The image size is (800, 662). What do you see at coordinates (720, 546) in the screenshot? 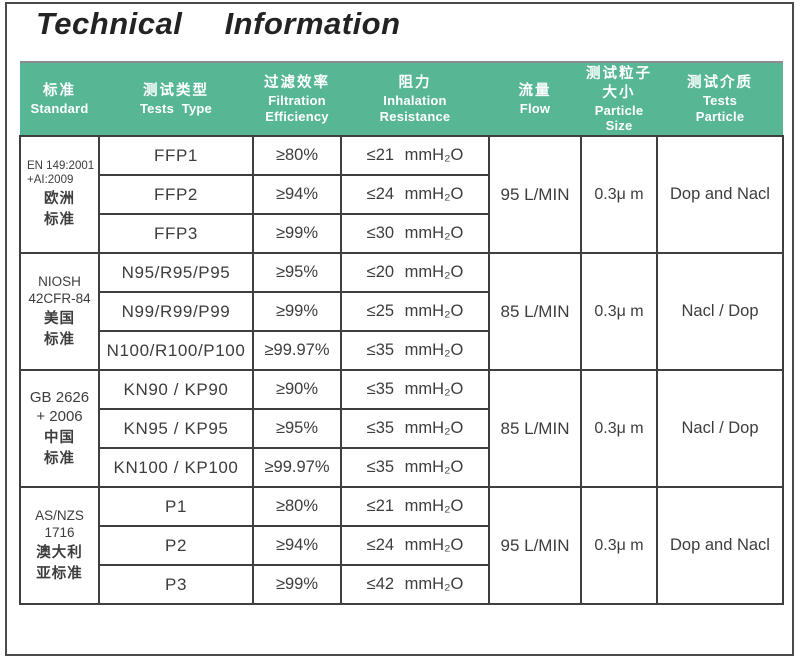
I see `test-particle-cell: Dop and Nacl` at bounding box center [720, 546].